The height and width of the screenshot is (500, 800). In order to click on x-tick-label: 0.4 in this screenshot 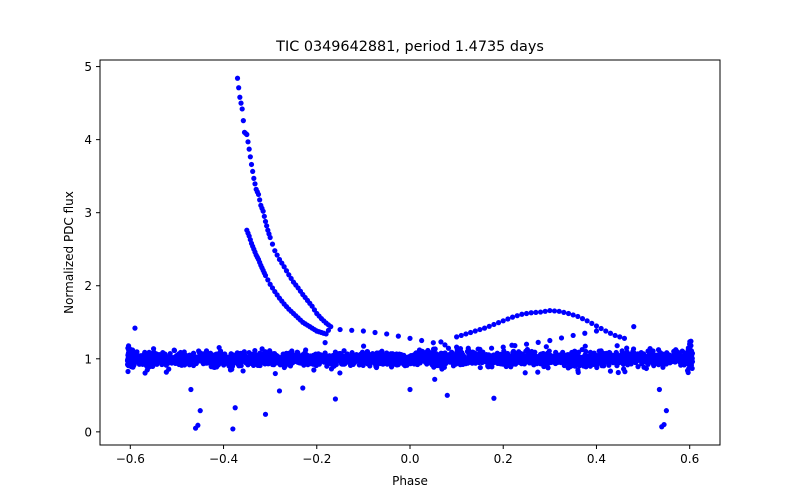, I will do `click(596, 459)`.